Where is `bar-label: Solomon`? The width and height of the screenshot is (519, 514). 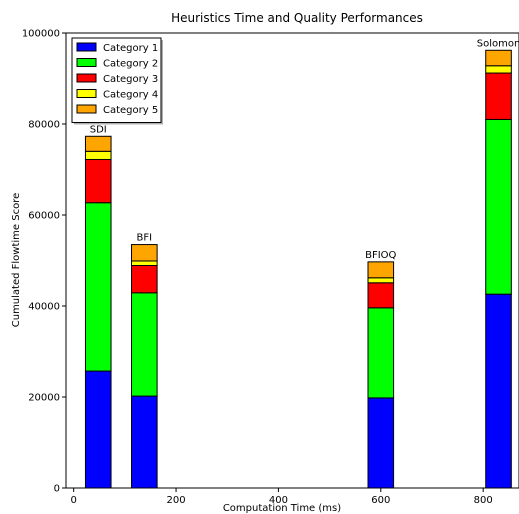 bar-label: Solomon is located at coordinates (498, 43).